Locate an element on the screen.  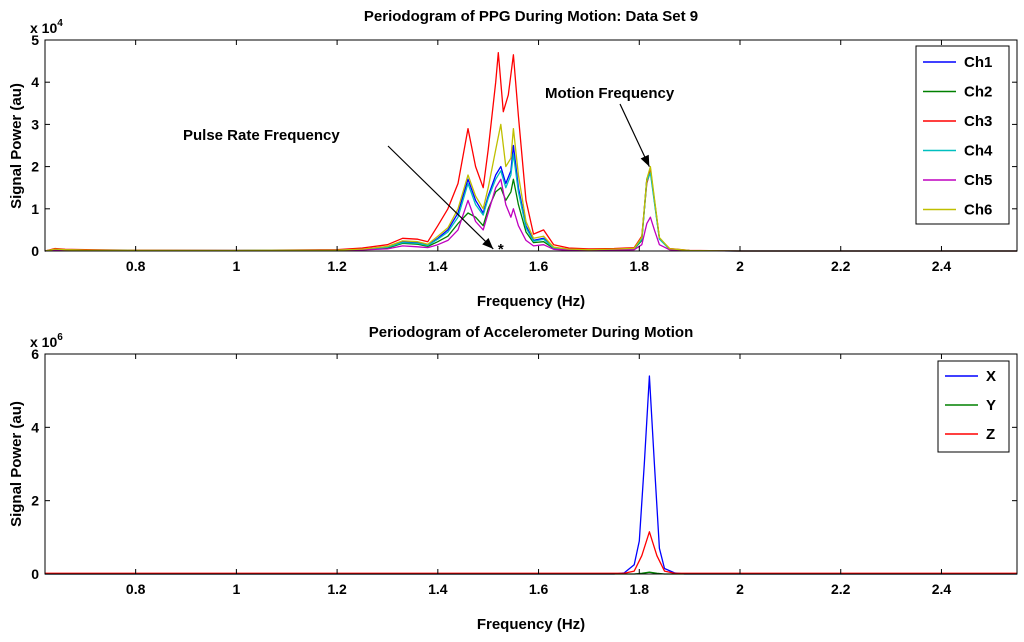
accel-series-z is located at coordinates (531, 552).